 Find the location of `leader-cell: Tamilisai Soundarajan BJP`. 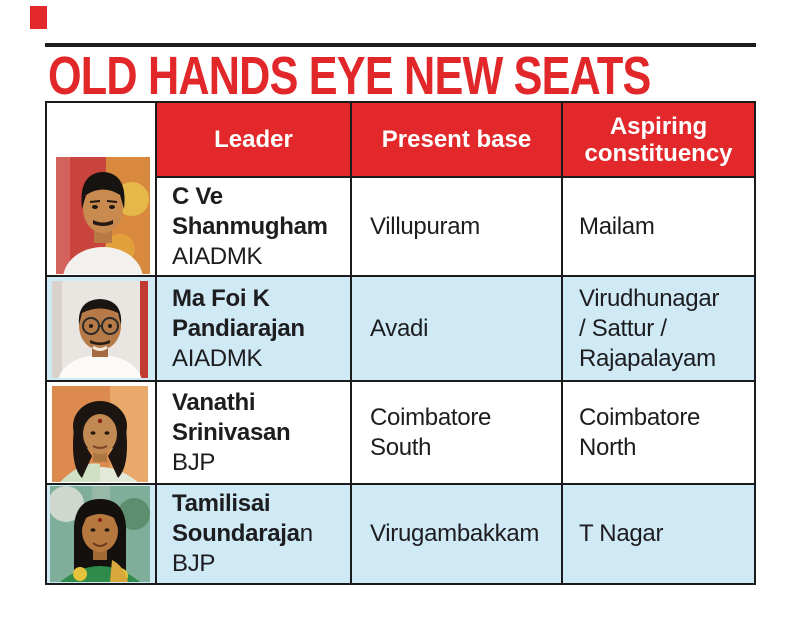

leader-cell: Tamilisai Soundarajan BJP is located at coordinates (253, 534).